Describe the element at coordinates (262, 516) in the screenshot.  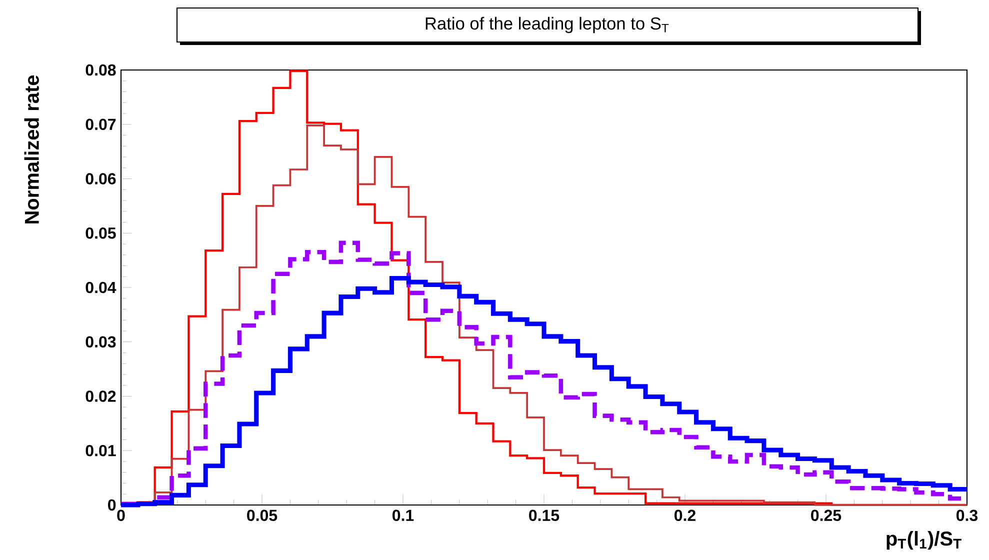
I see `x-tick-label: 0.05` at that location.